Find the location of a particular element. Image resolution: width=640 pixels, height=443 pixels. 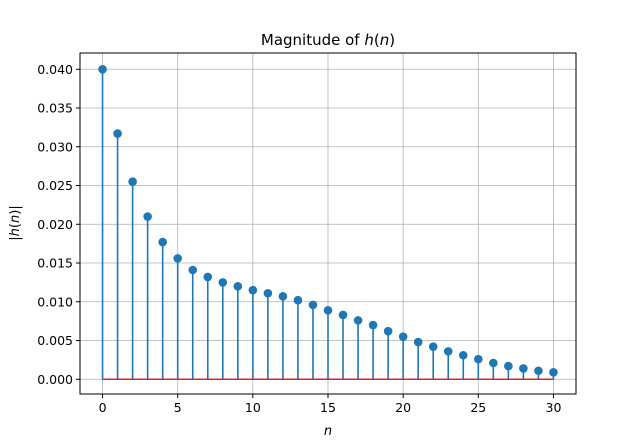

x-tick-label: 10 is located at coordinates (253, 407).